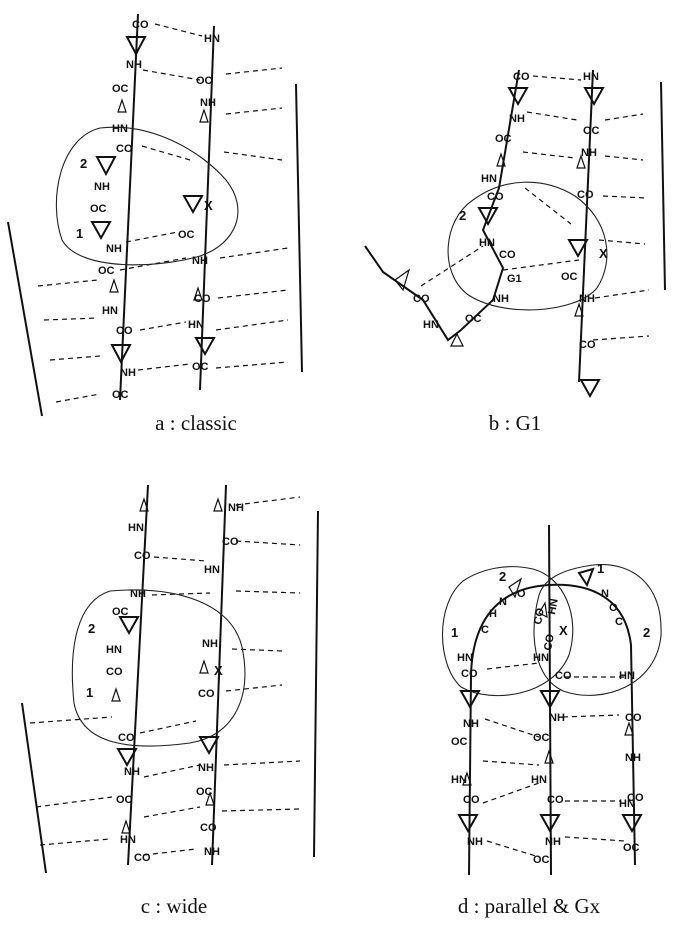 The width and height of the screenshot is (686, 930). I want to click on loop-outline-left, so click(507, 631).